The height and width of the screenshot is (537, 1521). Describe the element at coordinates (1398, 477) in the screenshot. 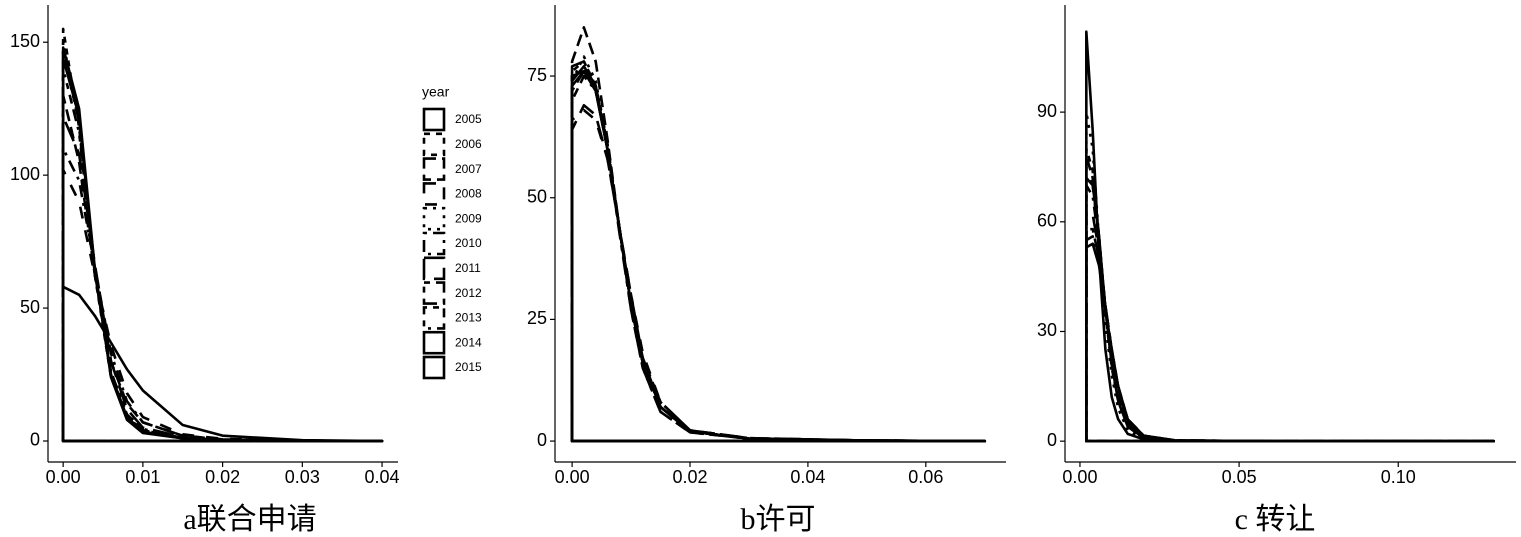

I see `x-tick-label: 0.10` at that location.